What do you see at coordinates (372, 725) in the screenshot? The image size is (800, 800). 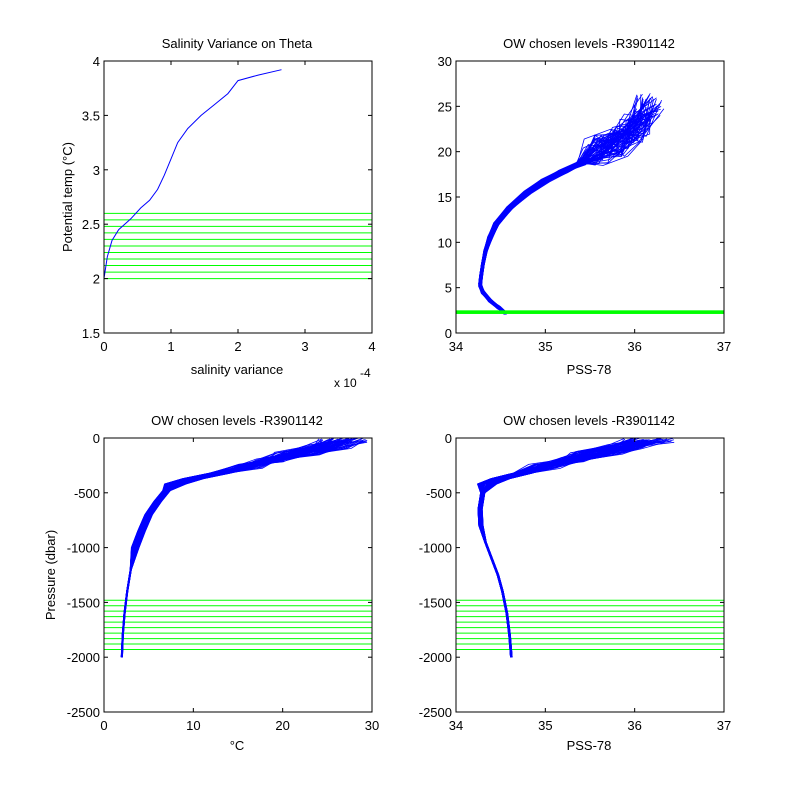 I see `panel-3-xtick-label: 30` at bounding box center [372, 725].